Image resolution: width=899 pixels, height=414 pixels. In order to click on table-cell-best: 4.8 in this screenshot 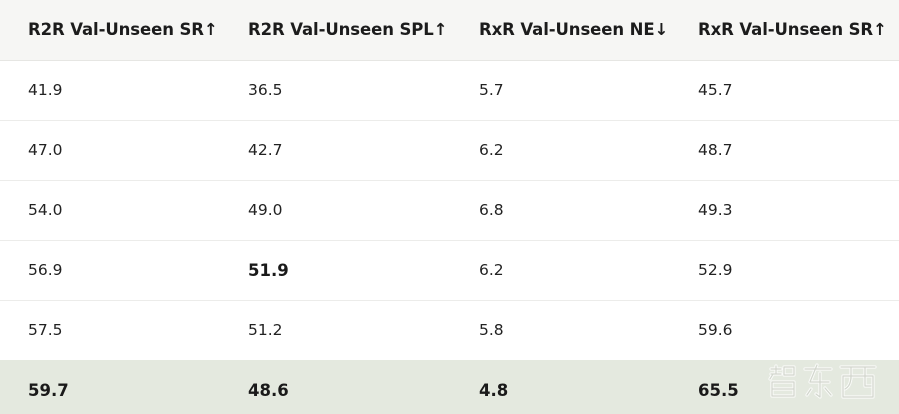, I will do `click(494, 390)`.